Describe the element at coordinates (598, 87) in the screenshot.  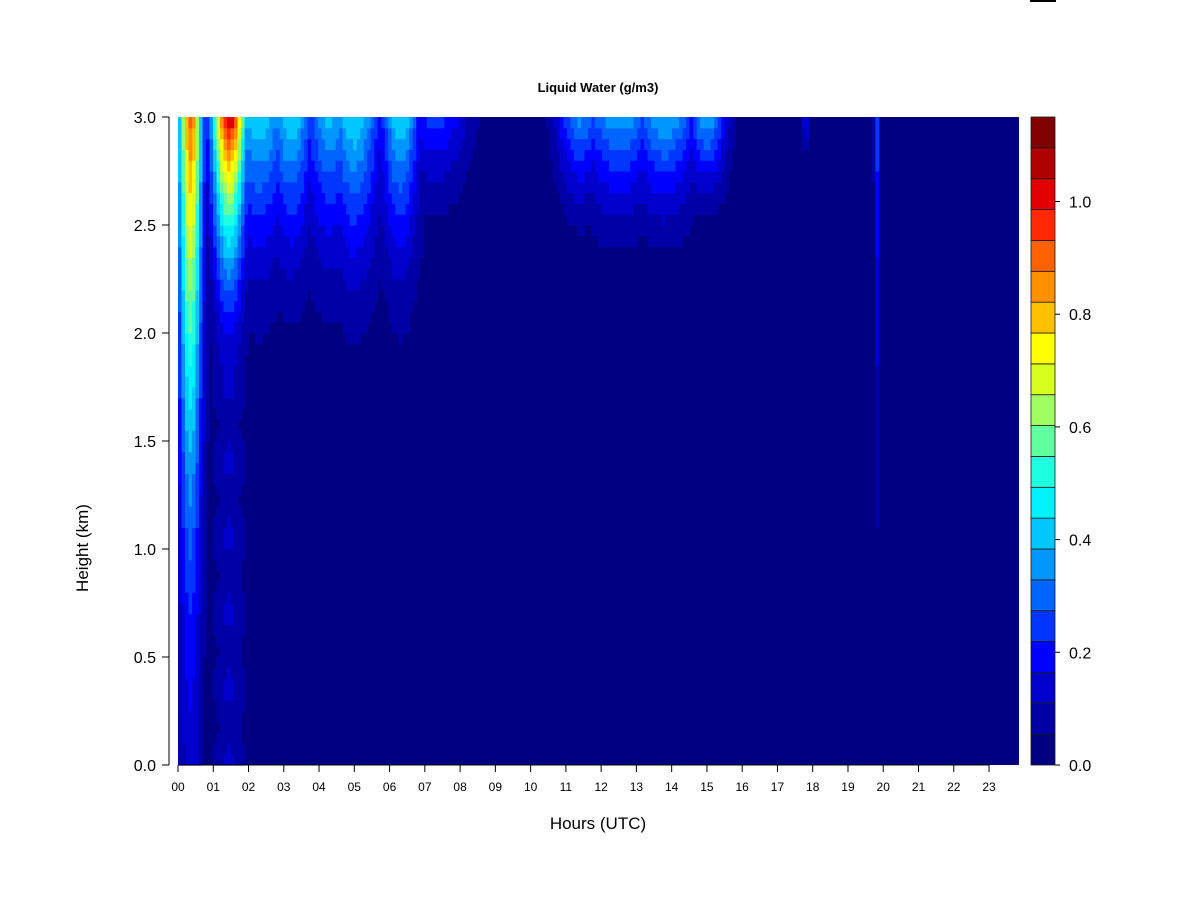
I see `chart-title: Liquid Water (g/m3)` at that location.